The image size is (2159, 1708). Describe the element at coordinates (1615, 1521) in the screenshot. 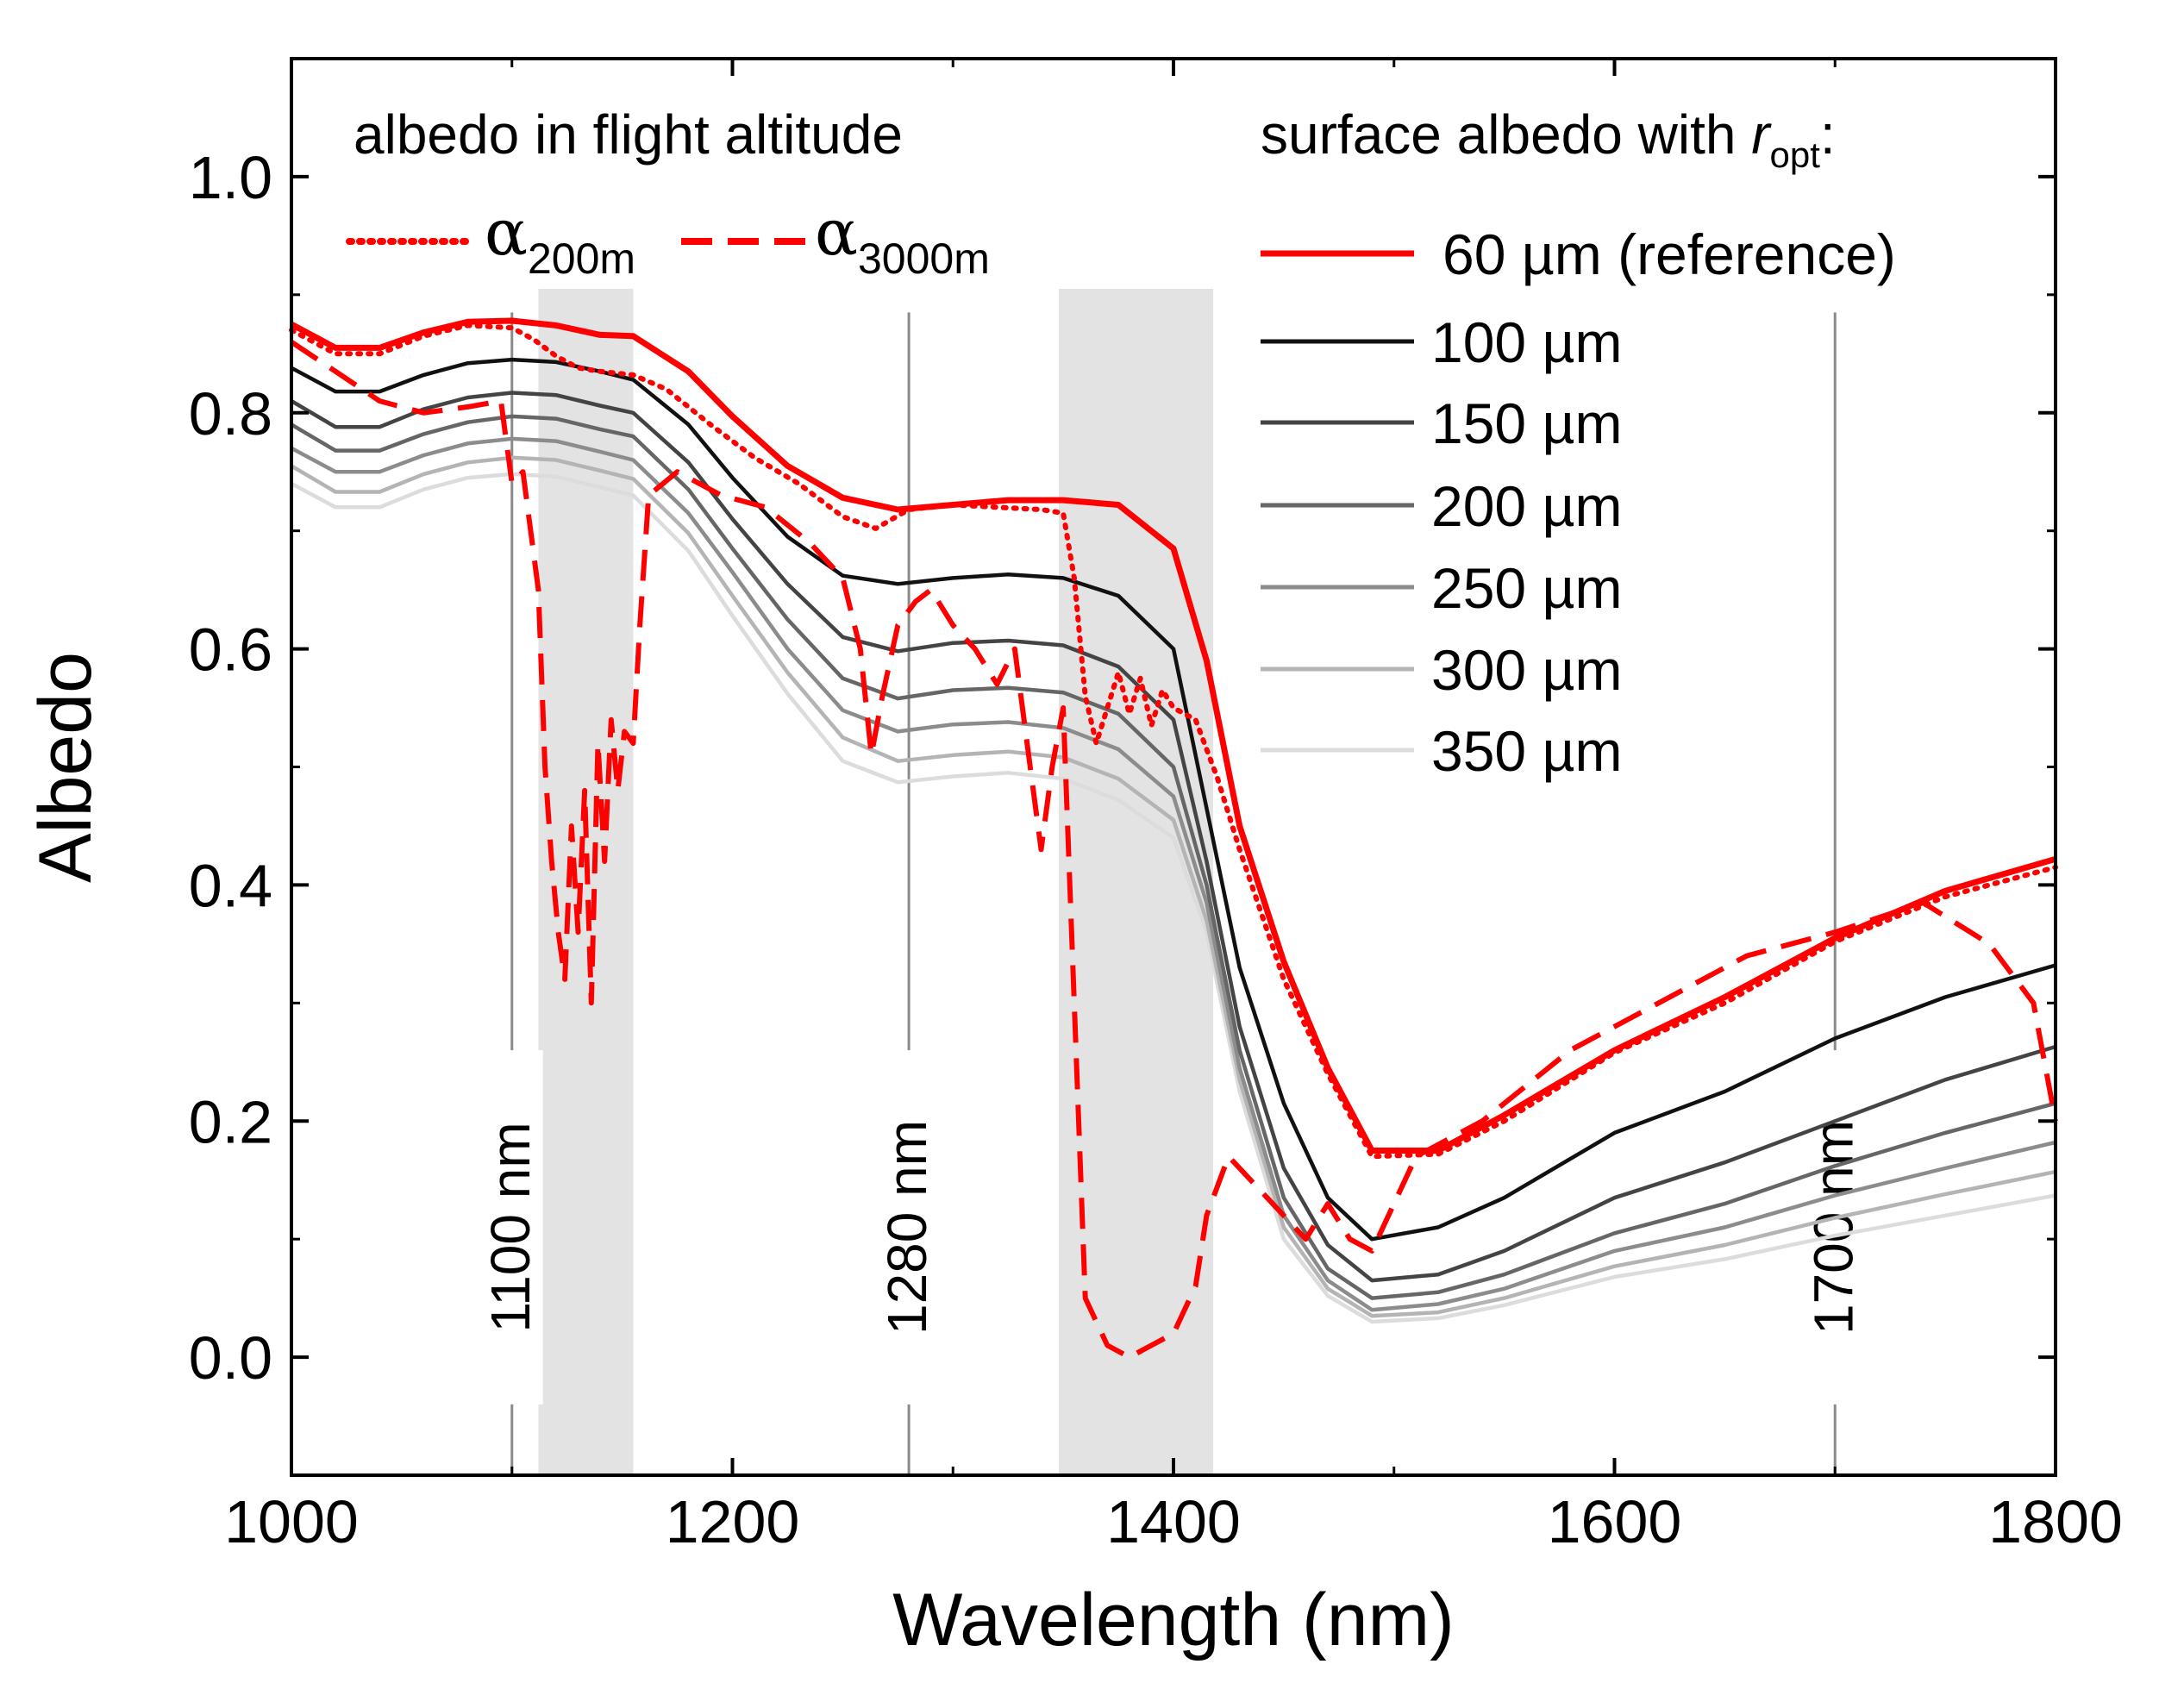

I see `x-tick-label-1600: 1600` at that location.